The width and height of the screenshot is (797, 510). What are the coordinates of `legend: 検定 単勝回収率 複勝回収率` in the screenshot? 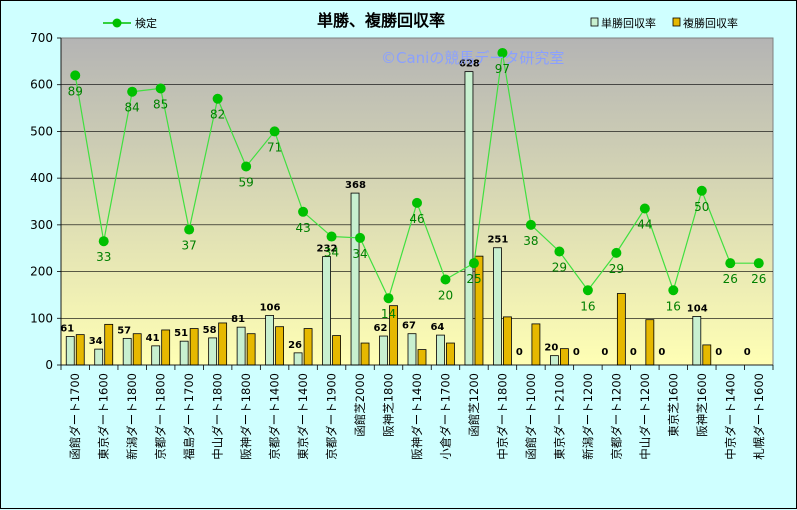 It's located at (420, 23).